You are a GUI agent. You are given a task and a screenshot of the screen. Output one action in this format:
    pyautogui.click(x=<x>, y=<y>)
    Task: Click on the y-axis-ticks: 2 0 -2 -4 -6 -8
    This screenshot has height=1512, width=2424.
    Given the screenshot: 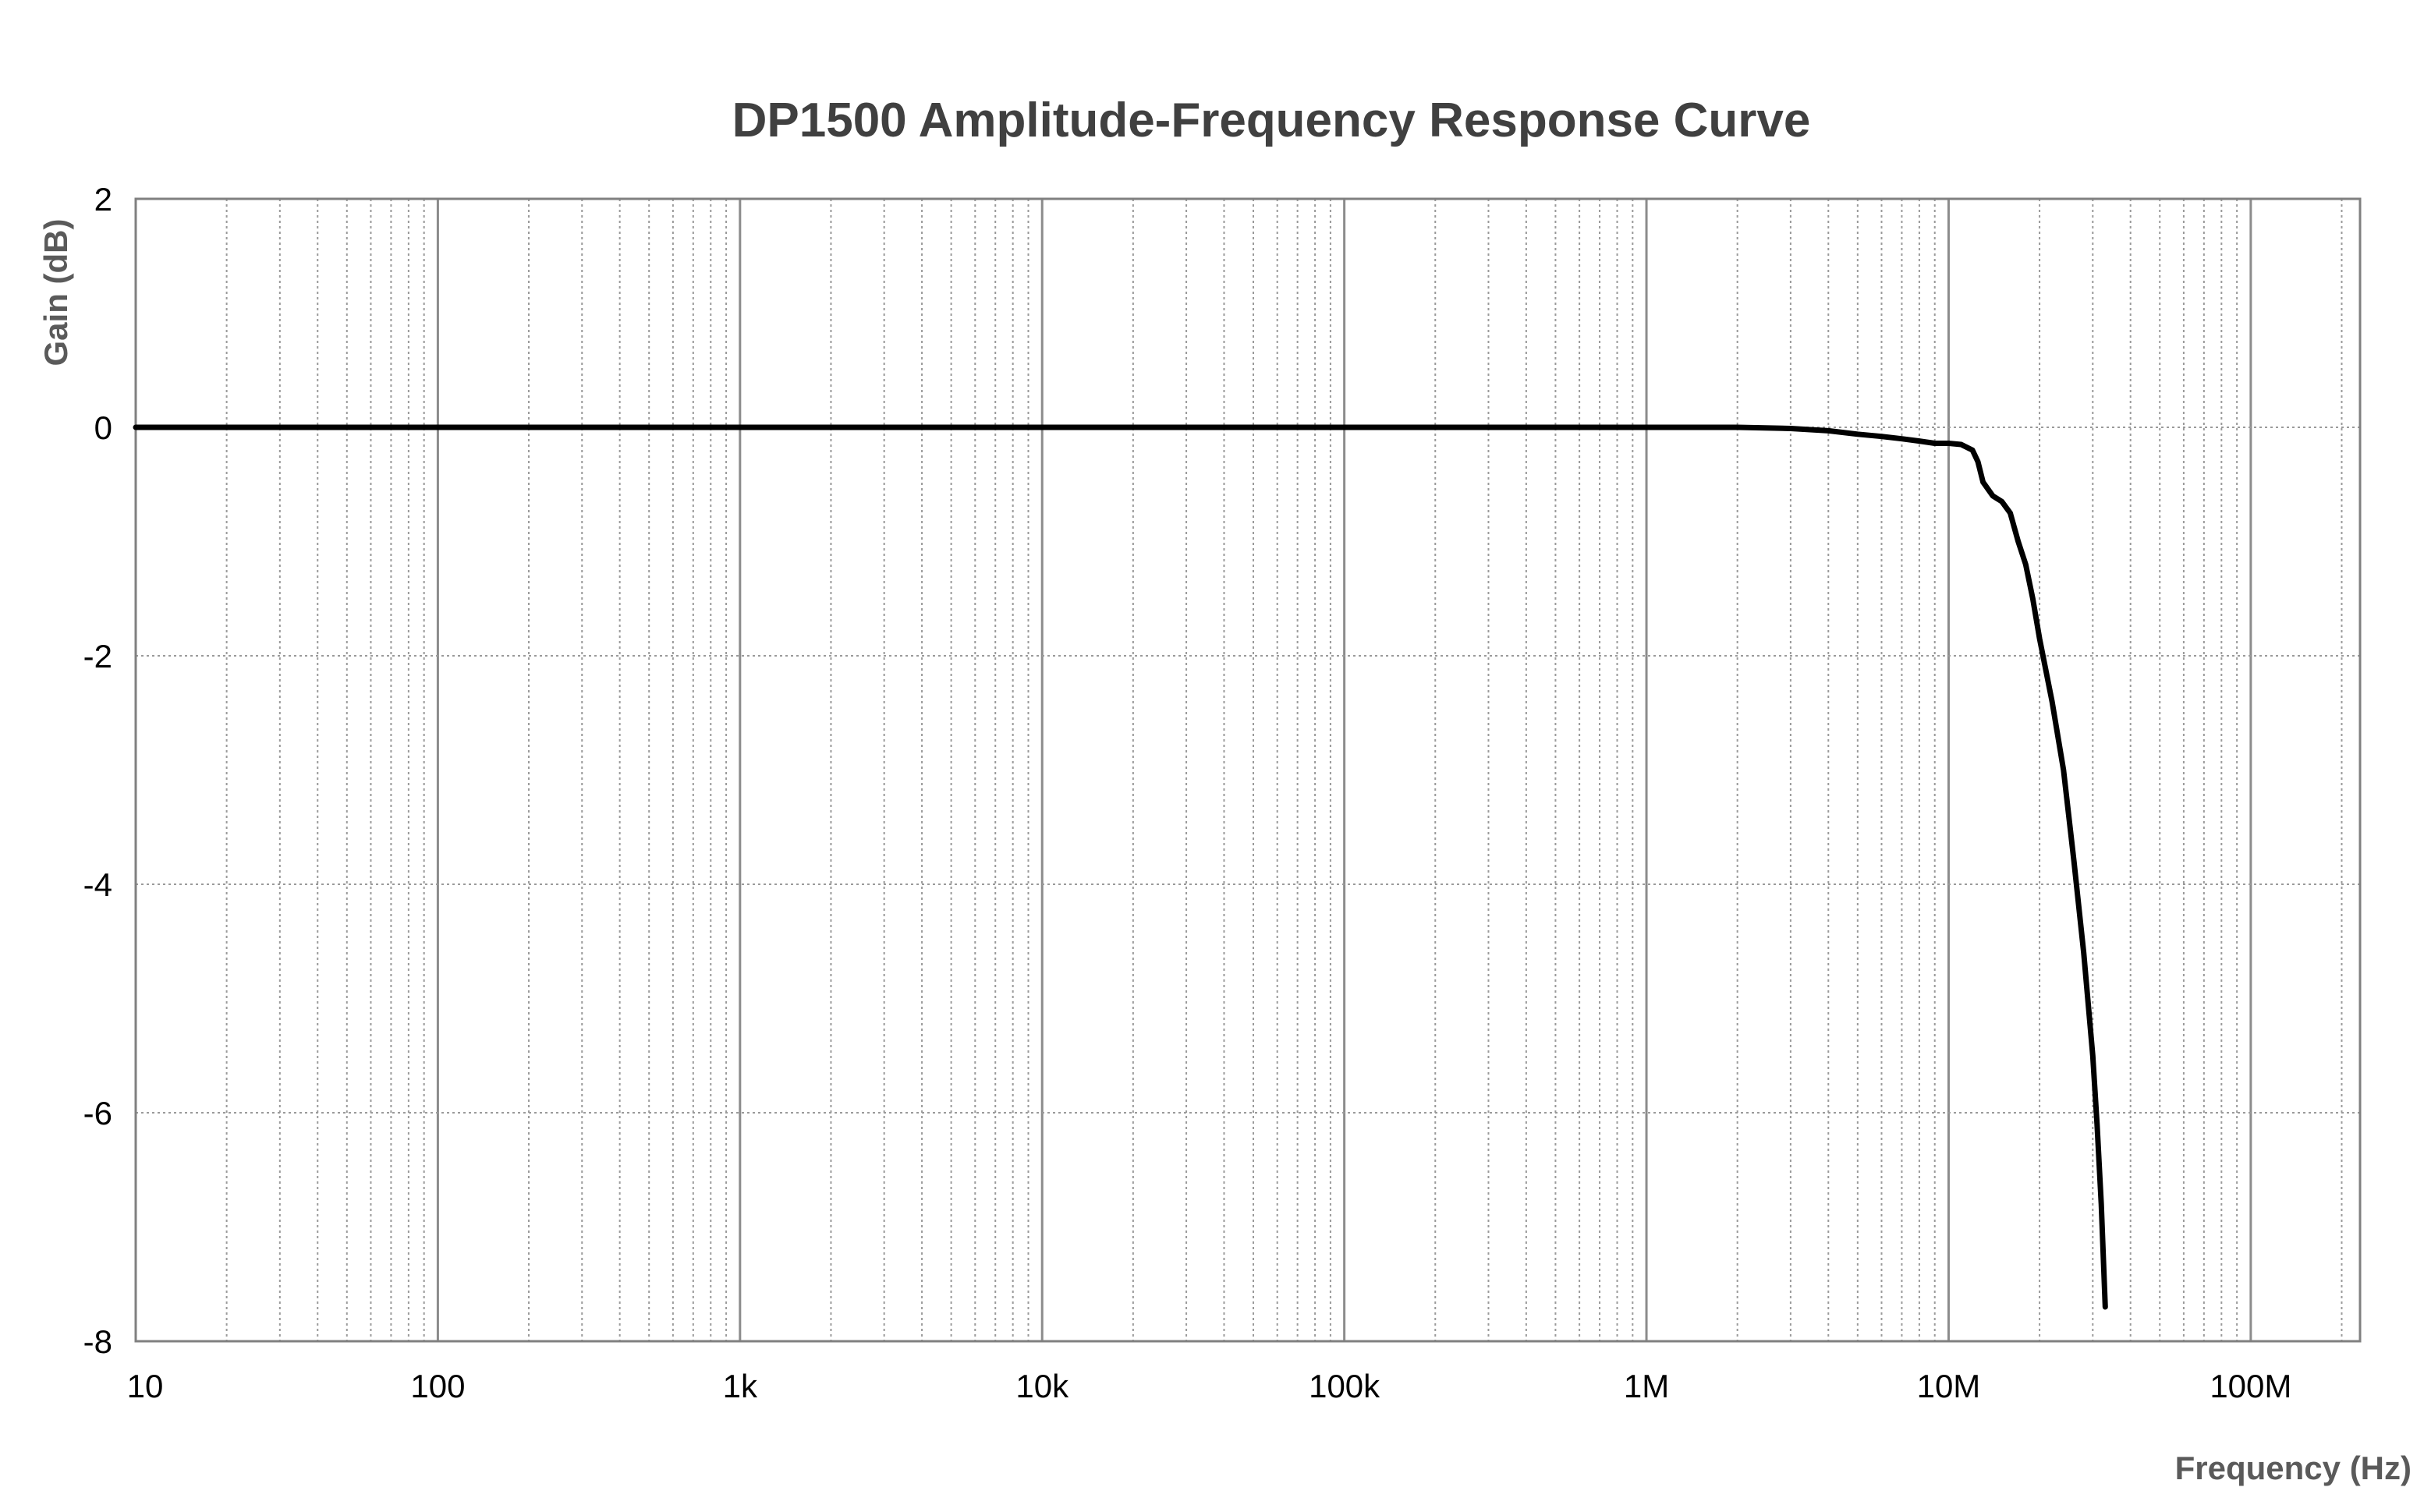 What is the action you would take?
    pyautogui.click(x=97, y=770)
    